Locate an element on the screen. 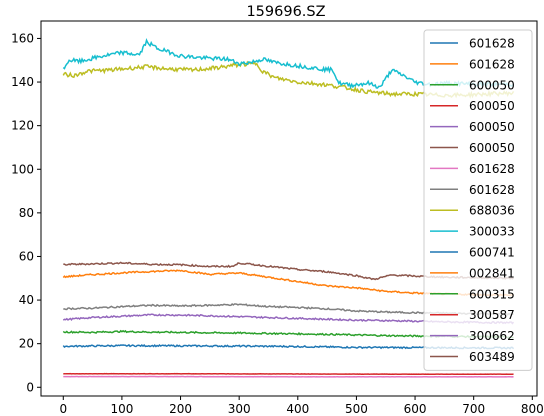 Image resolution: width=544 pixels, height=416 pixels. y-tick-label: 160 is located at coordinates (22, 38).